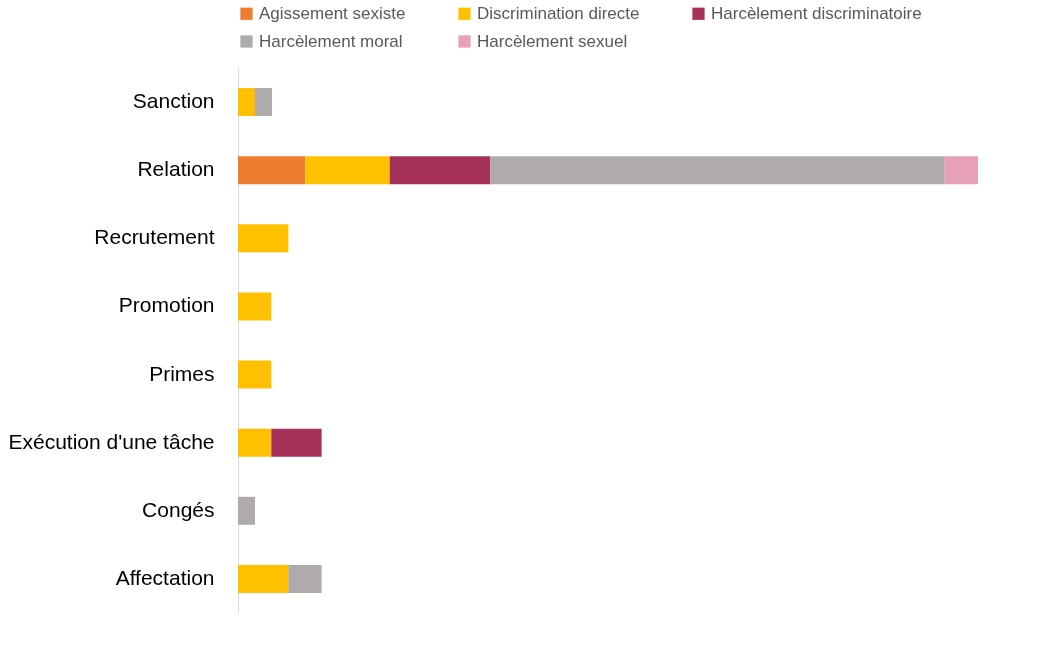  Describe the element at coordinates (154, 237) in the screenshot. I see `y-tick-label: Recrutement` at that location.